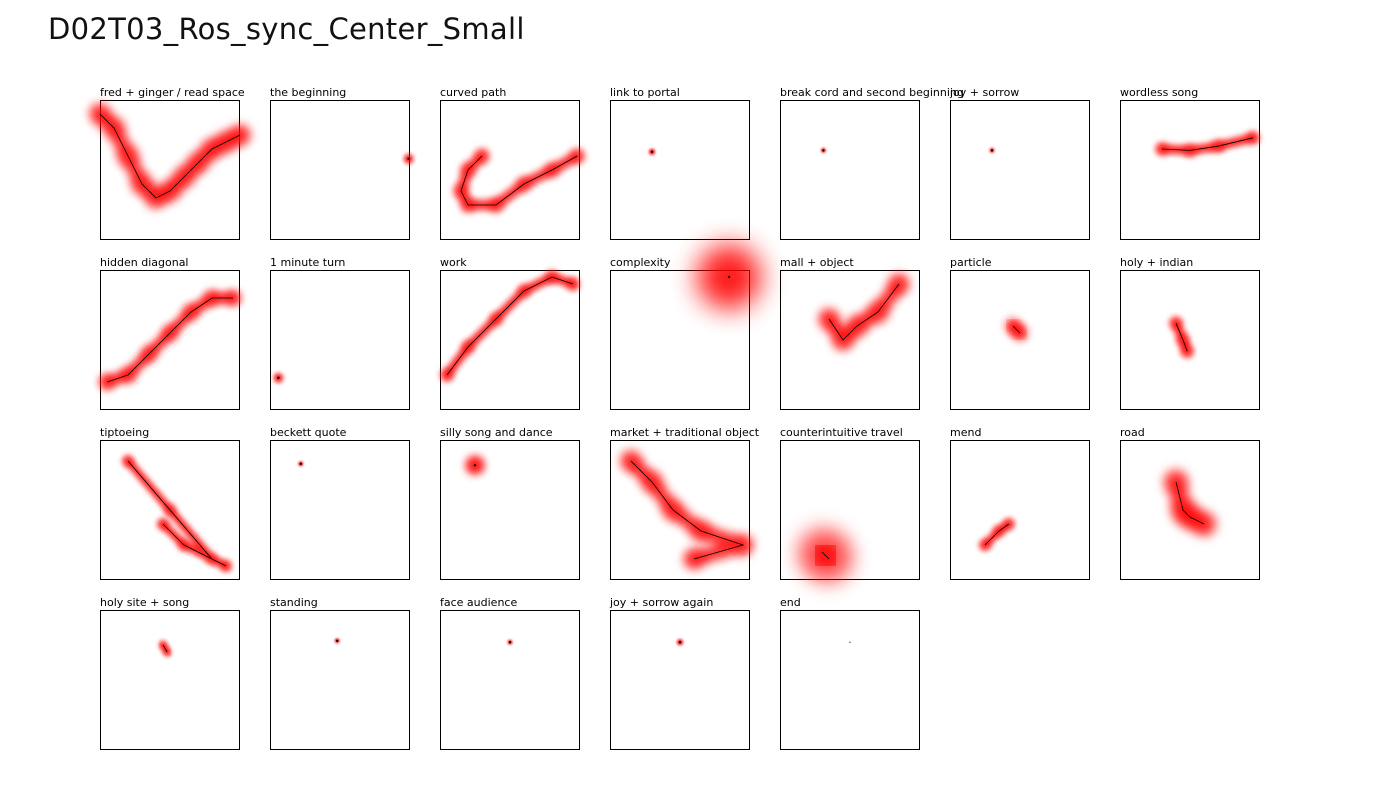 Image resolution: width=1400 pixels, height=800 pixels. I want to click on panel: wordless song, so click(1210, 168).